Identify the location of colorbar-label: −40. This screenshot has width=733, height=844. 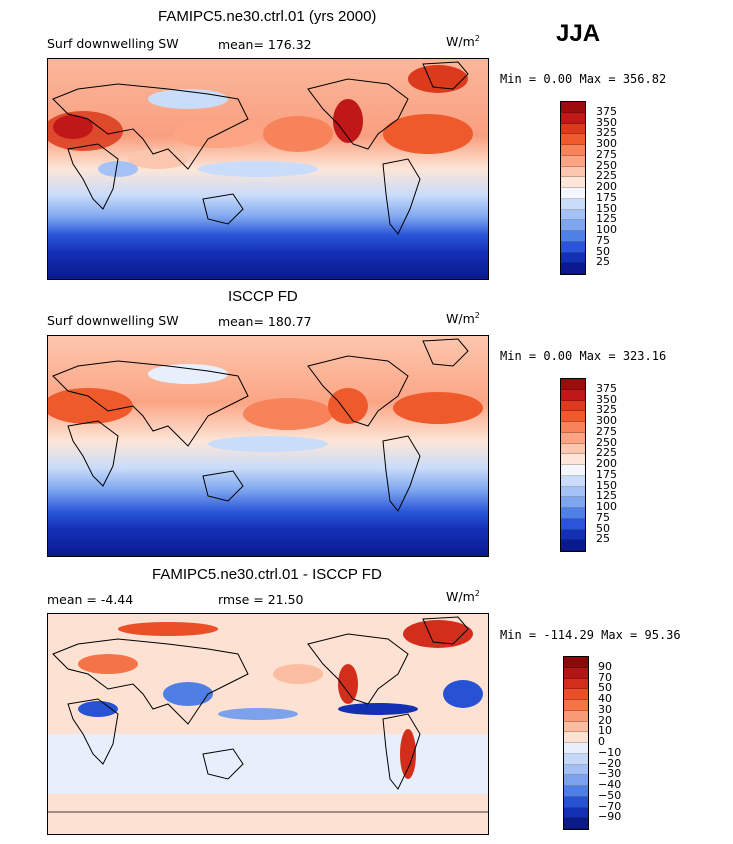
(610, 784).